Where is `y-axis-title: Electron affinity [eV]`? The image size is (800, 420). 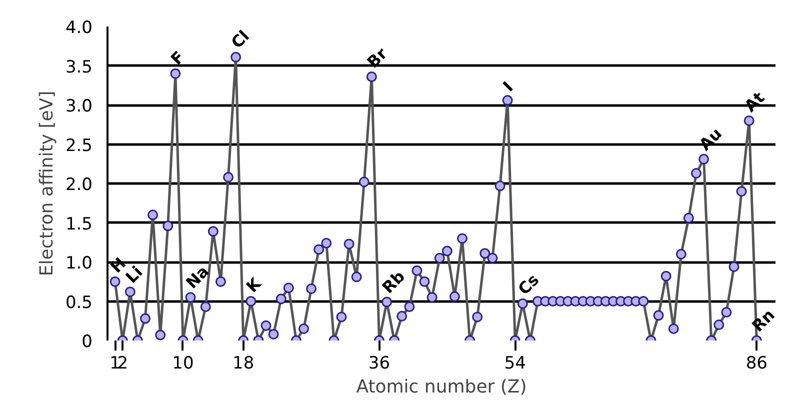 y-axis-title: Electron affinity [eV] is located at coordinates (47, 183).